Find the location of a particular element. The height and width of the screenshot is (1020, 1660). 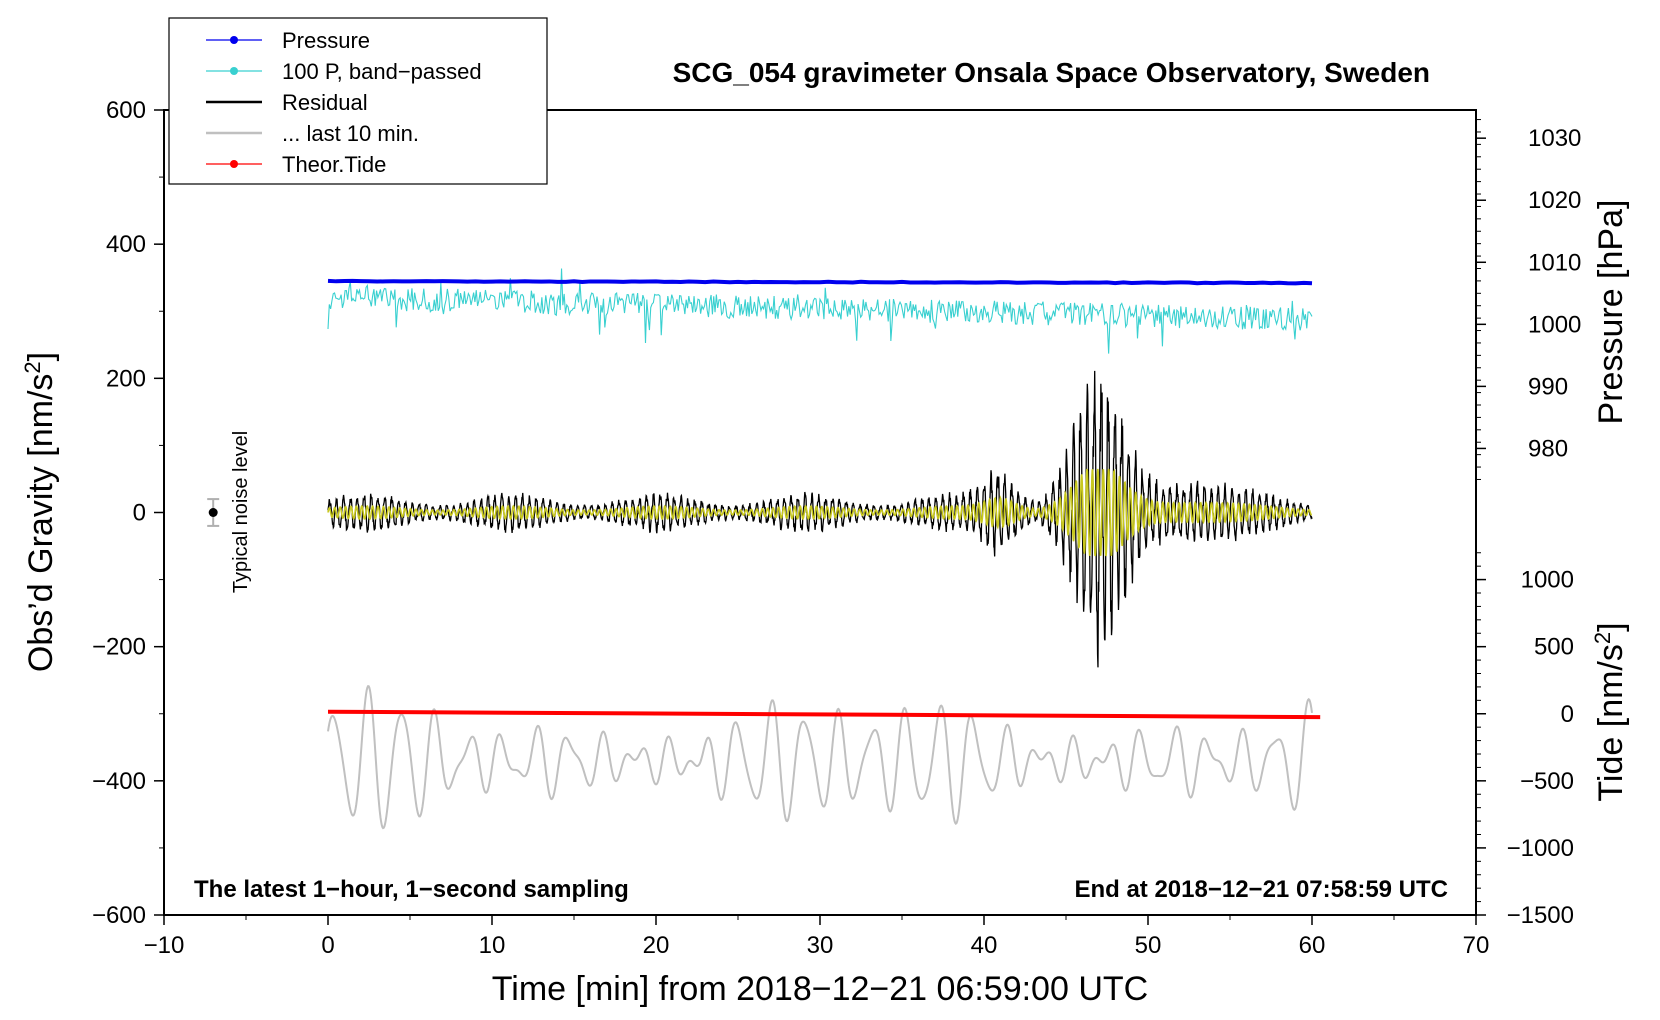

legend-label: ... last 10 min. is located at coordinates (350, 133).